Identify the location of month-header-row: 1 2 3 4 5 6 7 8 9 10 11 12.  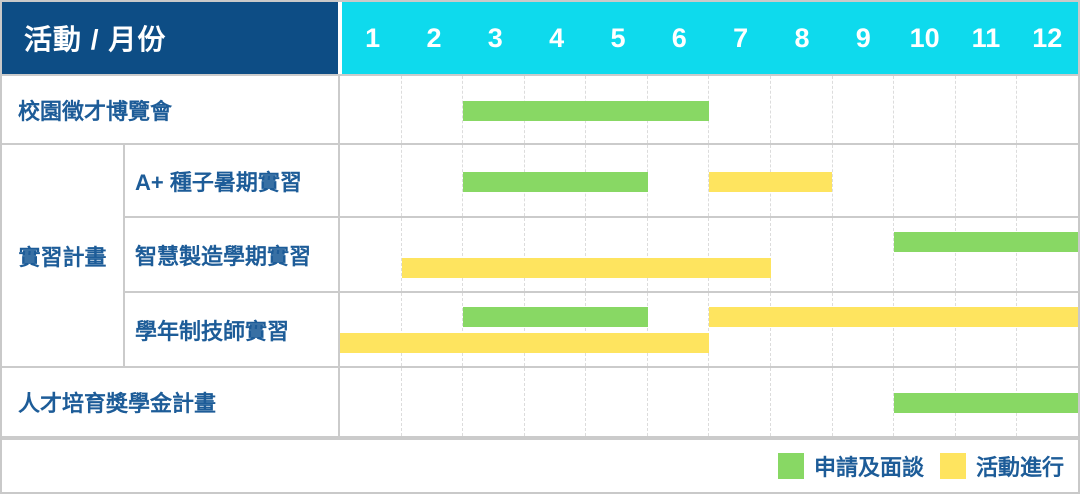
(710, 38).